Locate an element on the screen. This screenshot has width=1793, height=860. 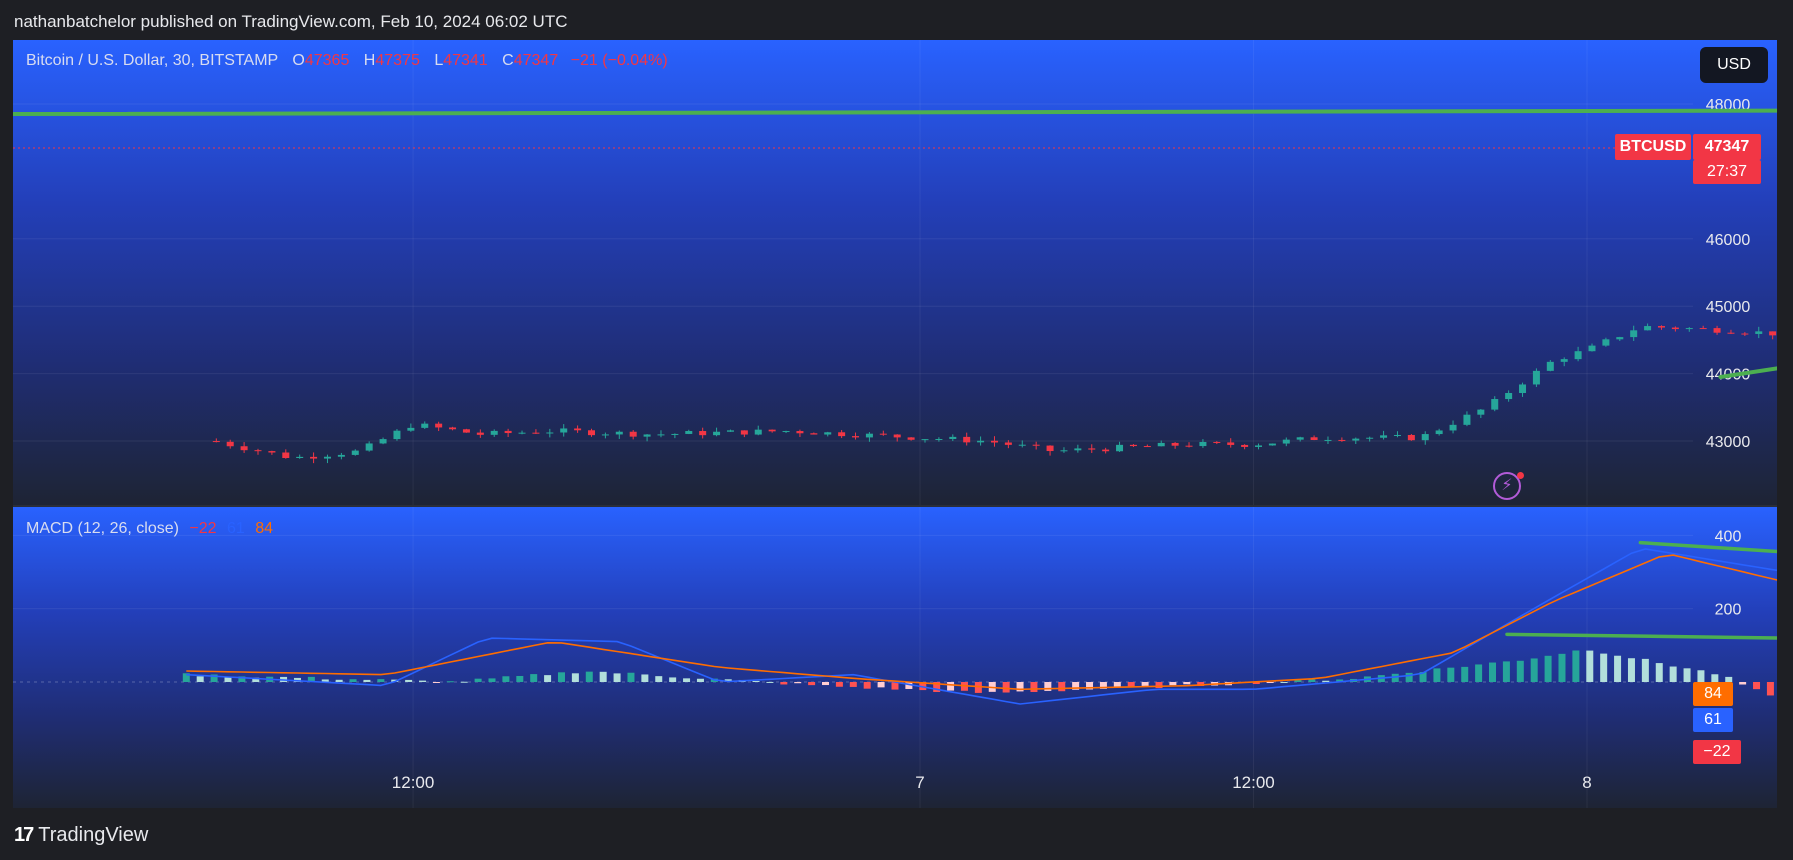
tradingview-brand: TradingView is located at coordinates (93, 835).